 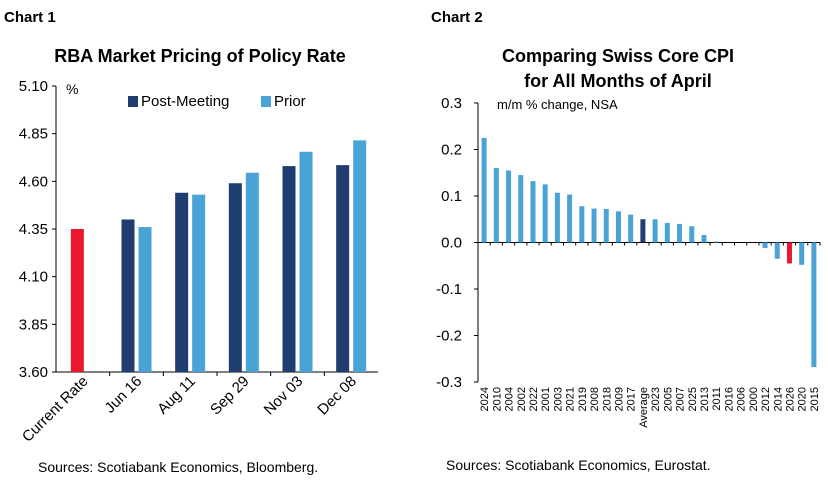 What do you see at coordinates (618, 56) in the screenshot?
I see `chart2-title-line-1: Comparing Swiss Core CPI` at bounding box center [618, 56].